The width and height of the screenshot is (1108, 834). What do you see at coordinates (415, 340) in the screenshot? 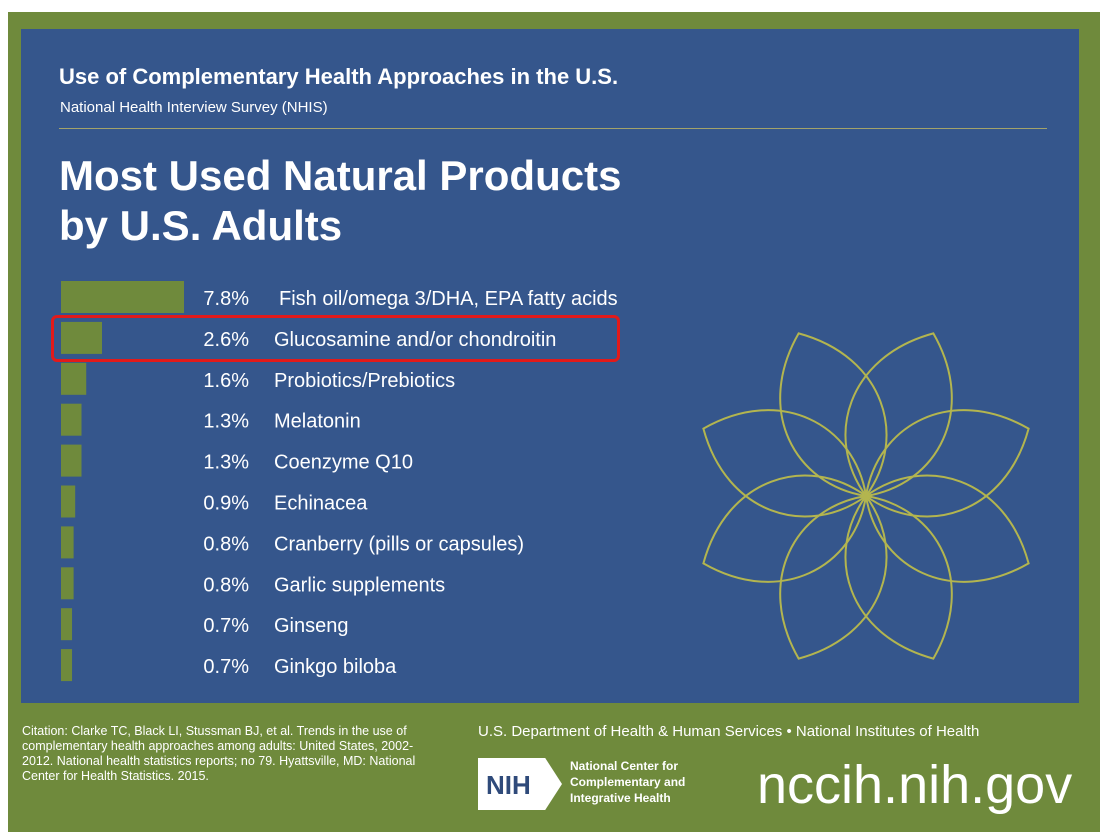
I see `category-label-2: Glucosamine and/or chondroitin` at bounding box center [415, 340].